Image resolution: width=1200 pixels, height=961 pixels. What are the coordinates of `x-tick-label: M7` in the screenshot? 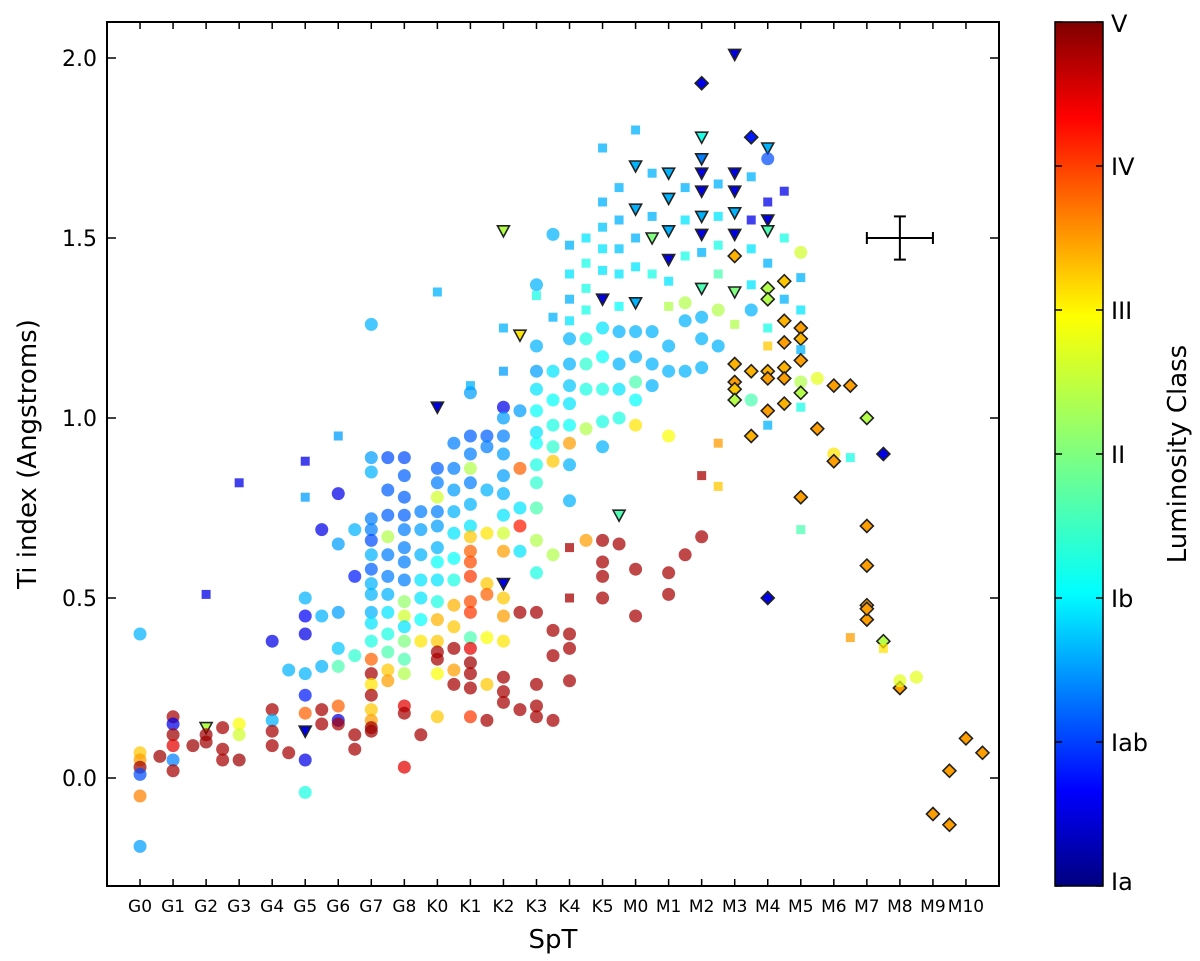 It's located at (866, 907).